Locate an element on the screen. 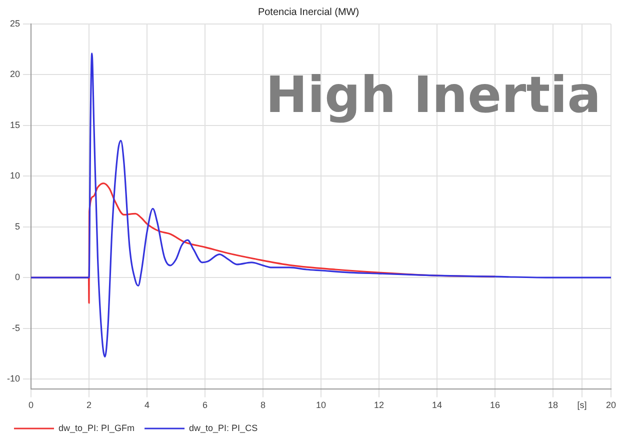 The image size is (619, 443). x-tick-label: 8 is located at coordinates (263, 405).